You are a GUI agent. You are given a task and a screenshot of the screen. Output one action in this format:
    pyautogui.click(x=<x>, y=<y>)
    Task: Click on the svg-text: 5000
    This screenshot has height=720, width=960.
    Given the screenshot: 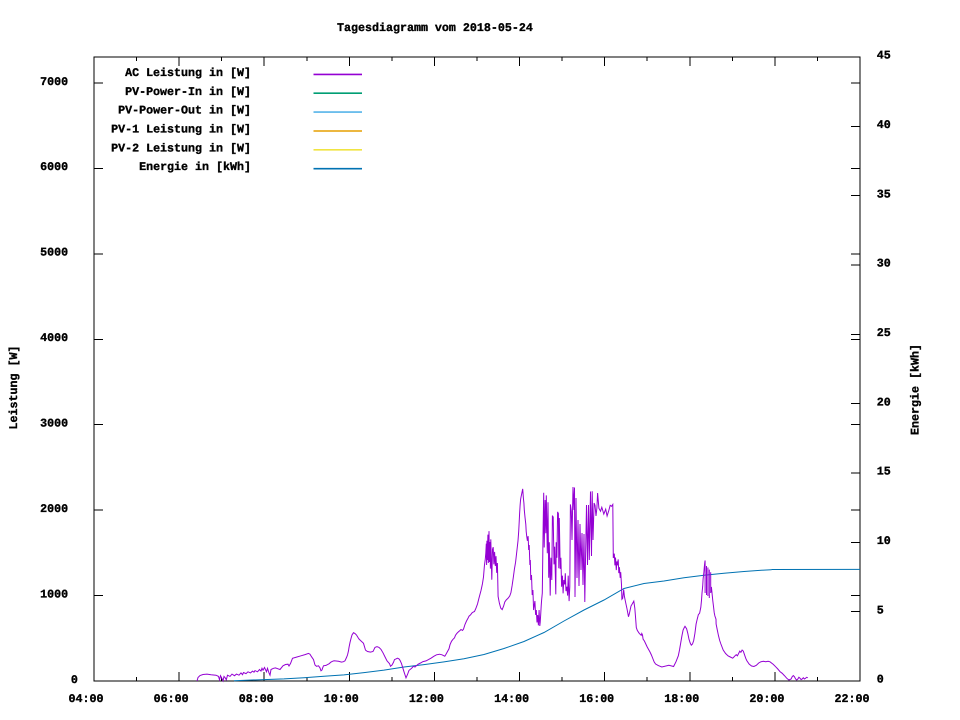 What is the action you would take?
    pyautogui.click(x=54, y=253)
    